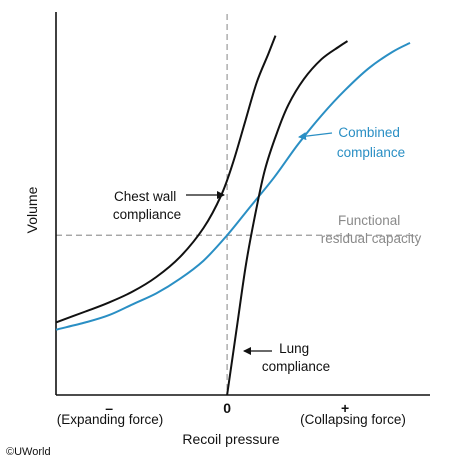 The height and width of the screenshot is (460, 460). What do you see at coordinates (32, 209) in the screenshot?
I see `y-axis-title: Volume` at bounding box center [32, 209].